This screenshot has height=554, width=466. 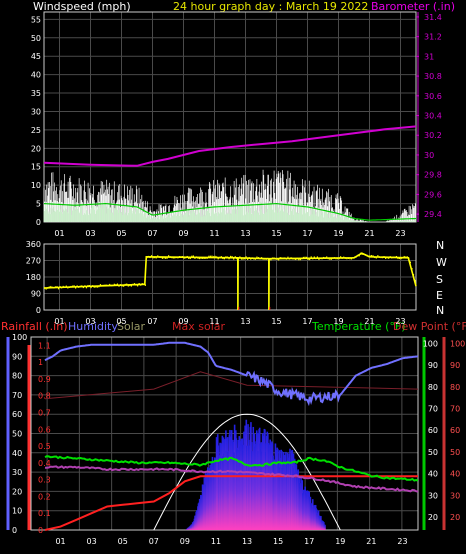 What do you see at coordinates (19, 337) in the screenshot?
I see `humidity-tick-label: 100` at bounding box center [19, 337].